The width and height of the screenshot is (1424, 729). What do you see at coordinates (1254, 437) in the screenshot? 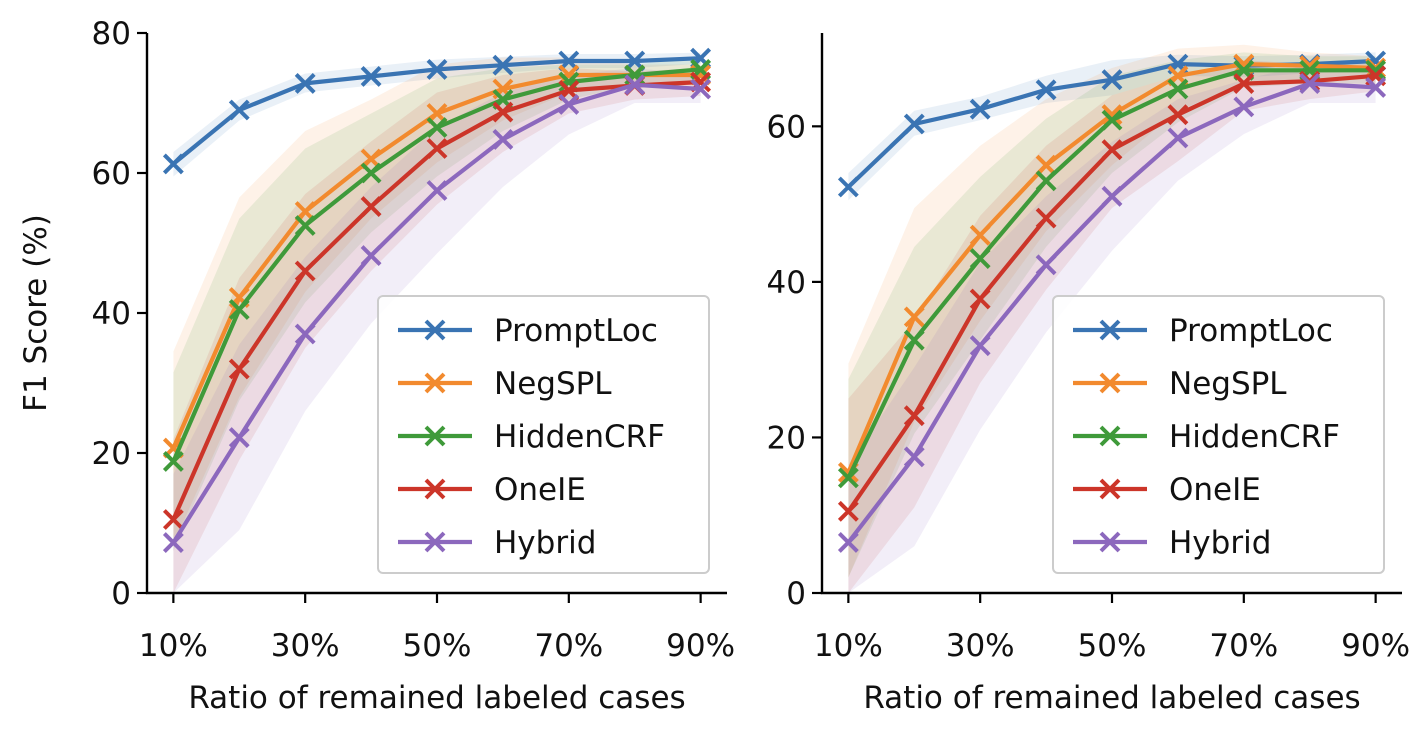
I see `legend-label: HiddenCRF` at bounding box center [1254, 437].